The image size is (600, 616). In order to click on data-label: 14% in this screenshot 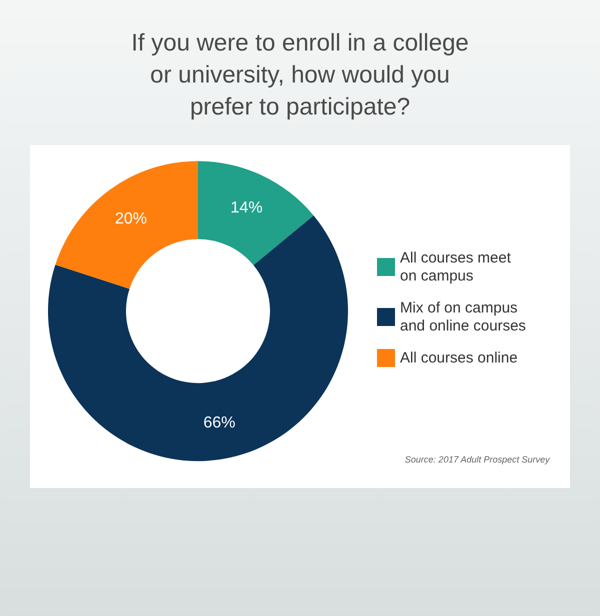, I will do `click(246, 207)`.